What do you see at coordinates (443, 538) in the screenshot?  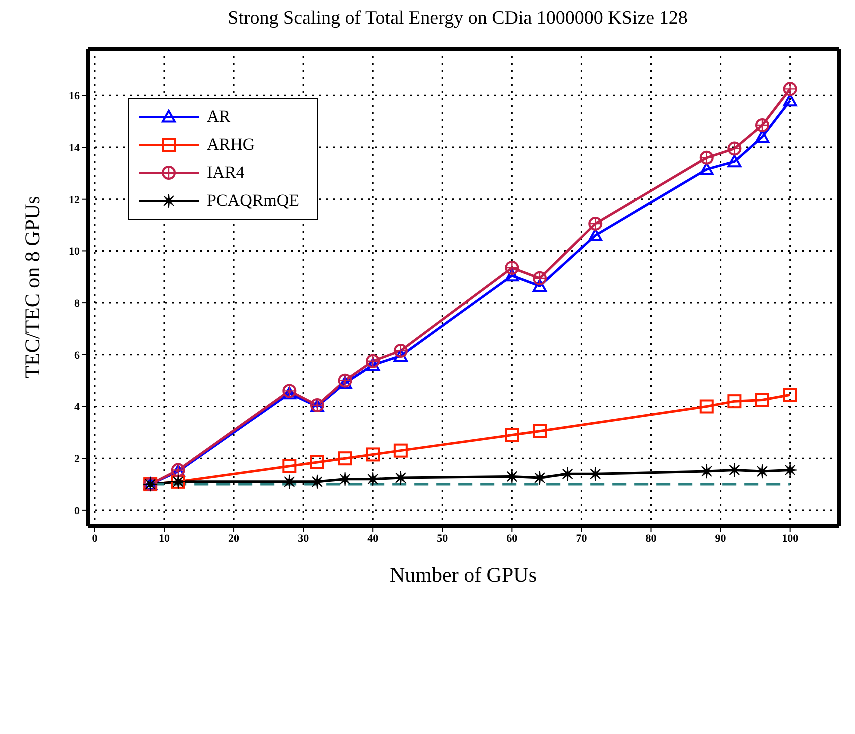 I see `x-tick-label: 50` at bounding box center [443, 538].